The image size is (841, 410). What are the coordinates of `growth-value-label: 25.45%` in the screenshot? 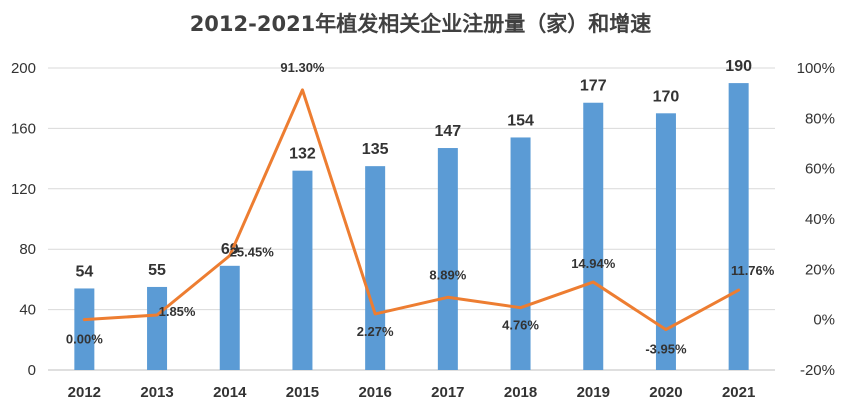 It's located at (252, 252).